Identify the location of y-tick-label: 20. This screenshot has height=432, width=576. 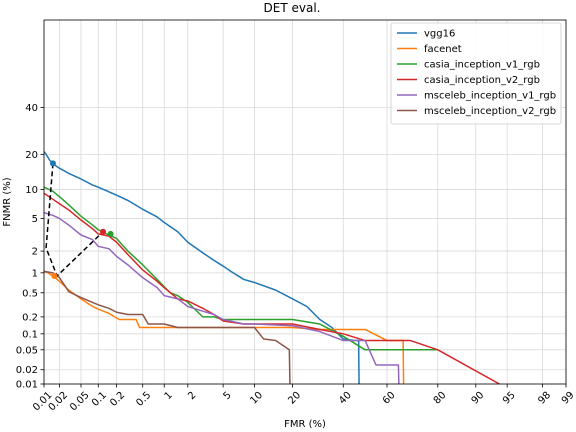
(31, 155).